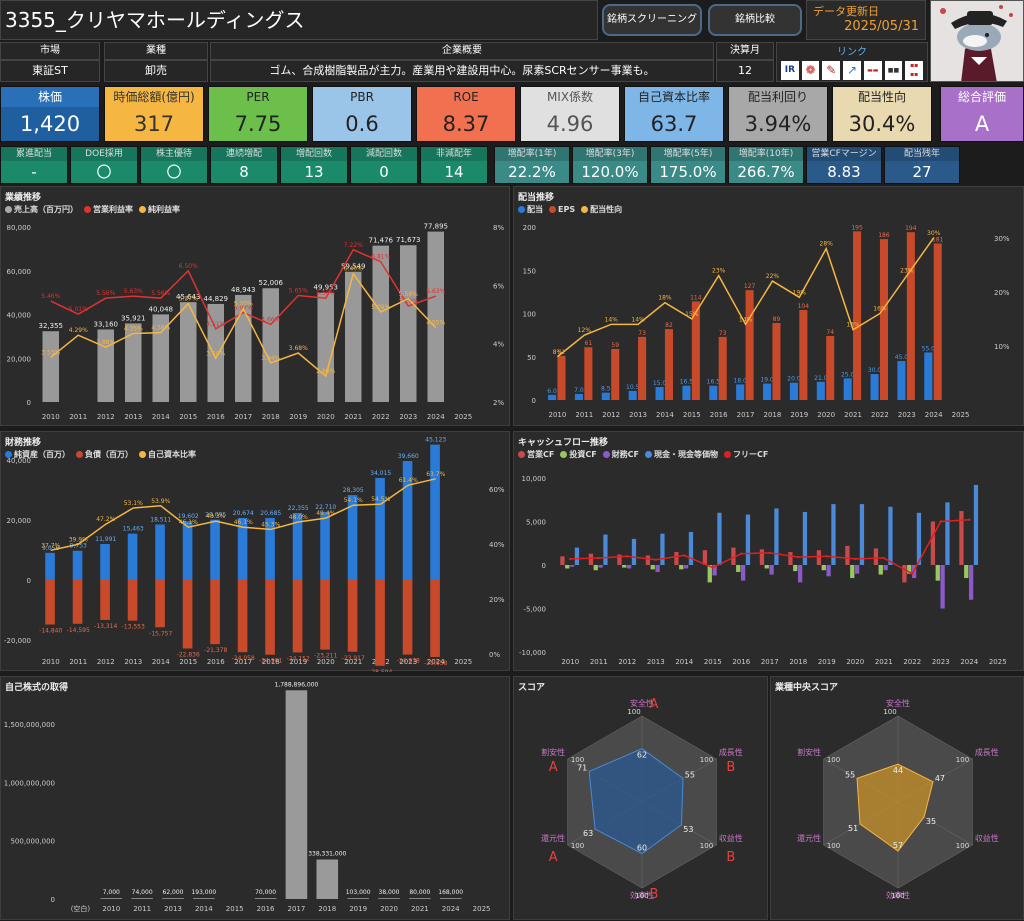  What do you see at coordinates (362, 97) in the screenshot?
I see `kpi-label: PBR` at bounding box center [362, 97].